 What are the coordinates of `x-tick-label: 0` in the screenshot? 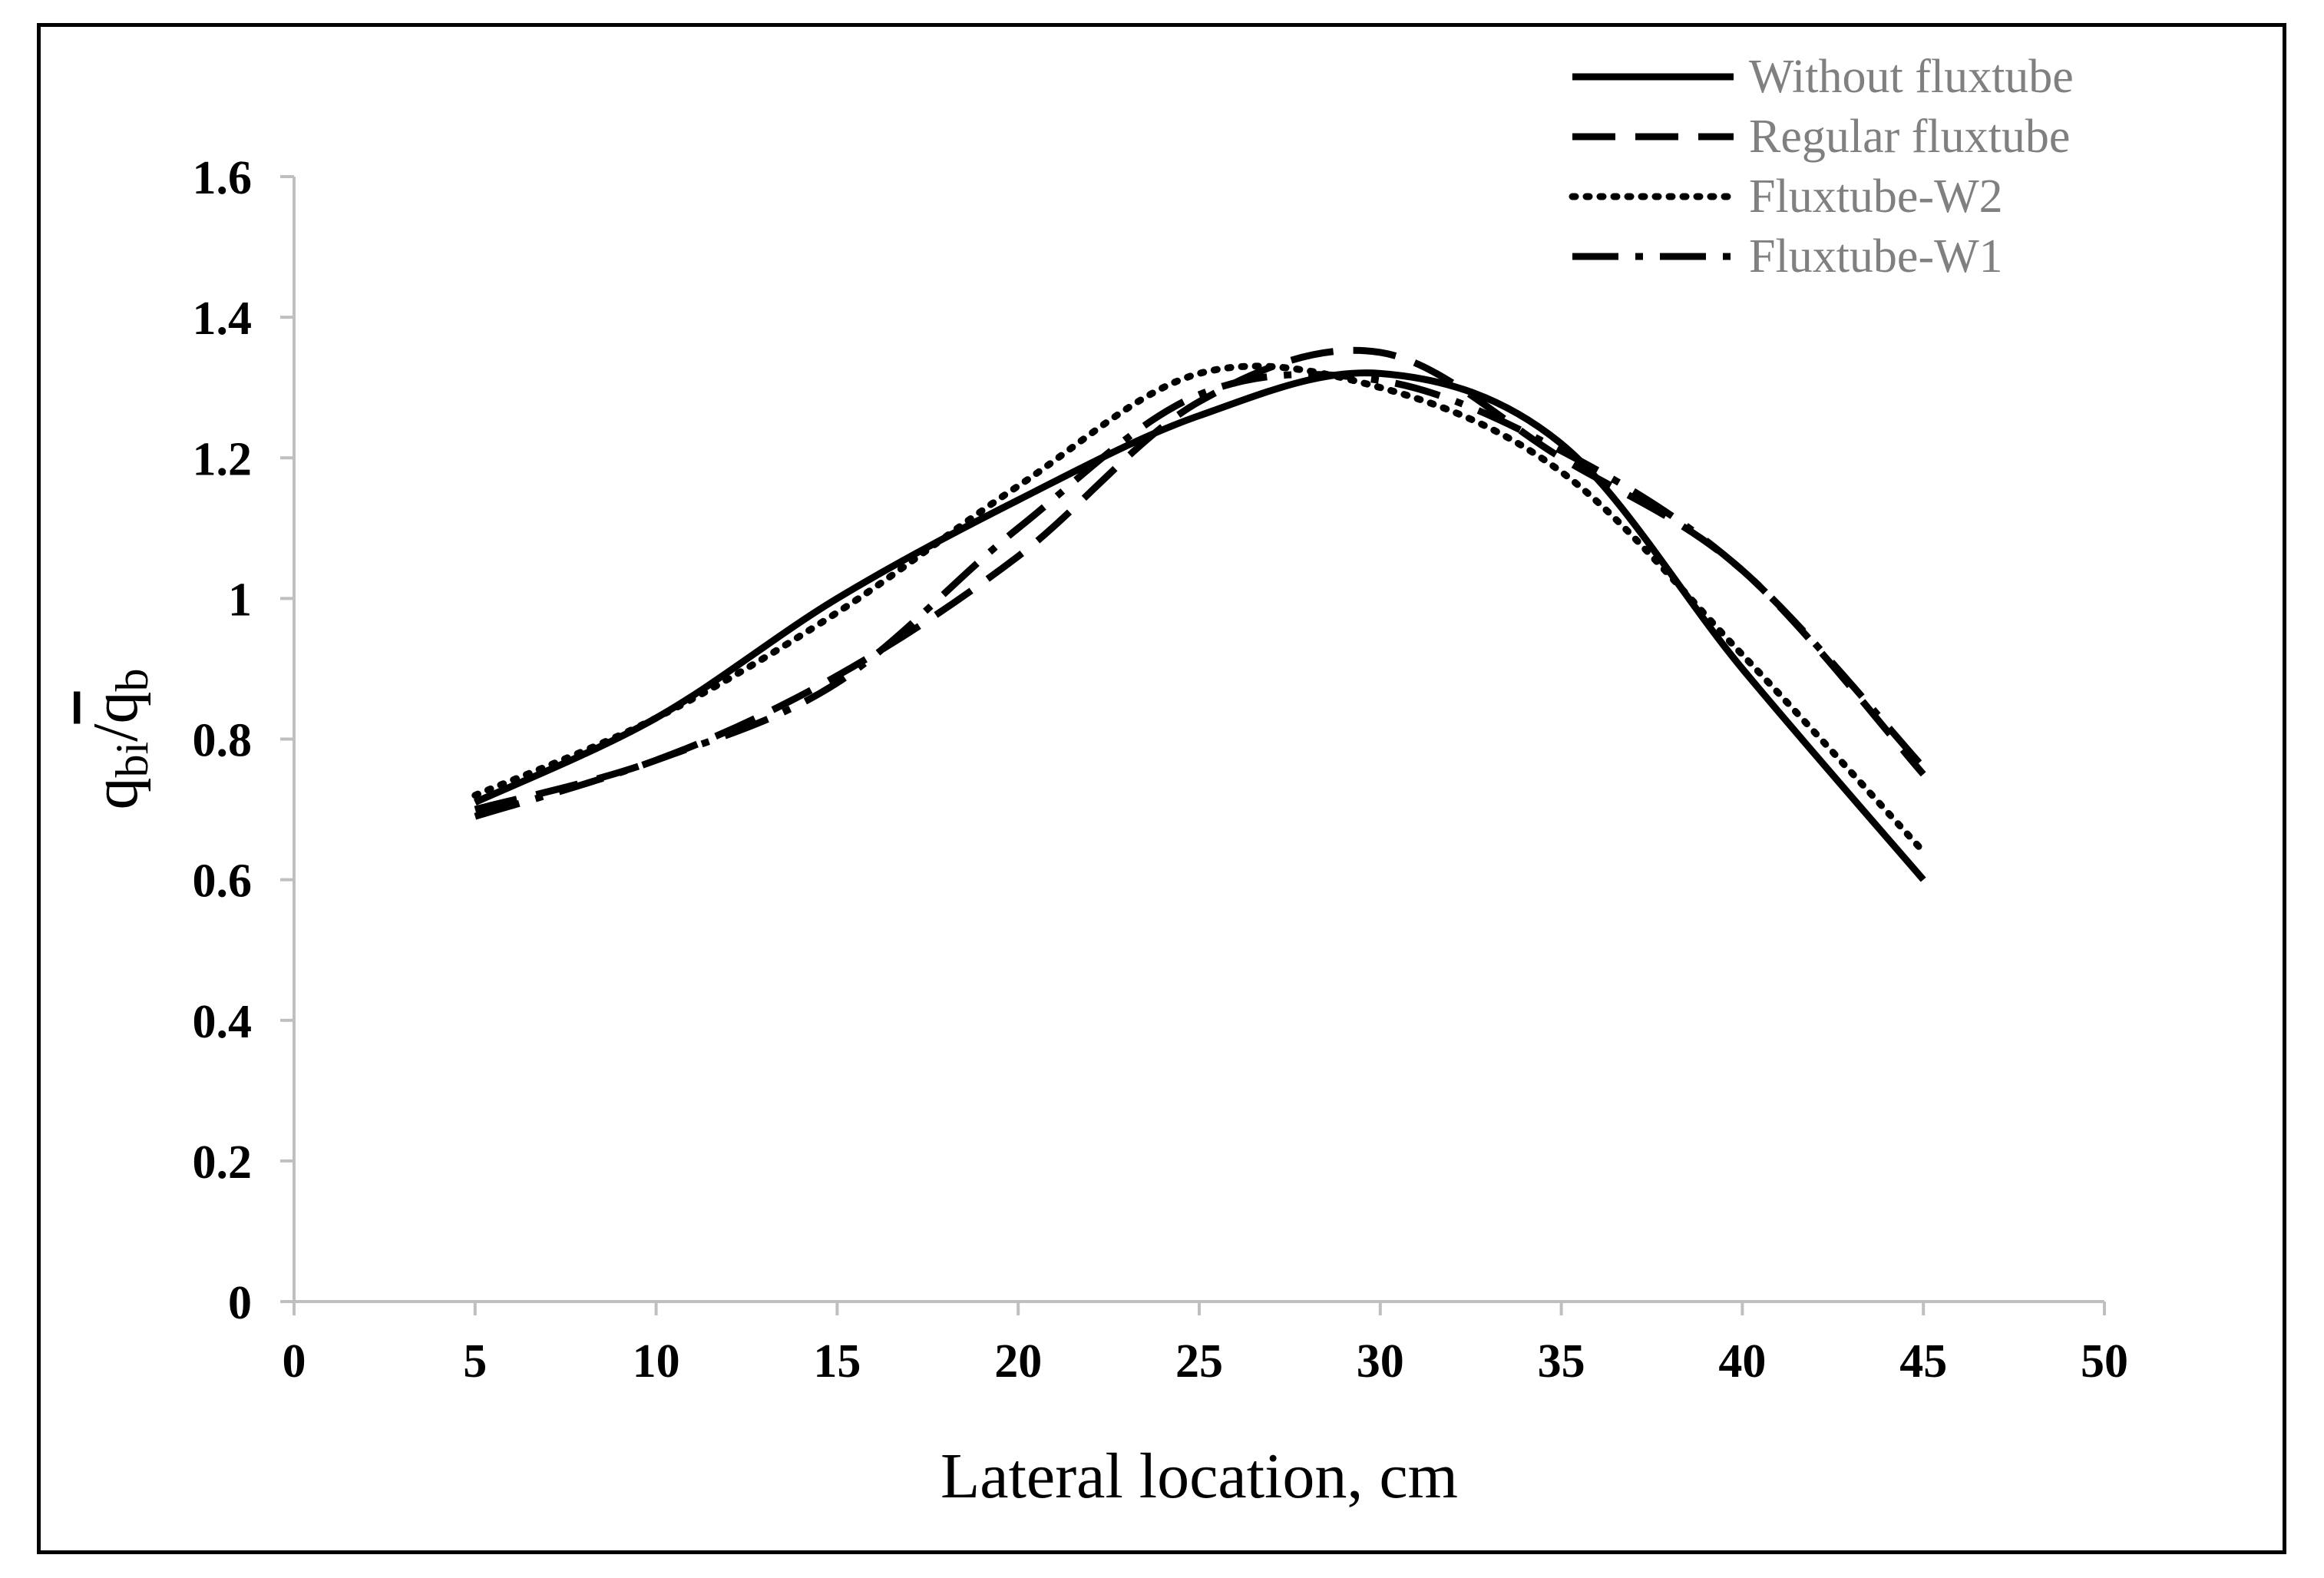 It's located at (294, 1361).